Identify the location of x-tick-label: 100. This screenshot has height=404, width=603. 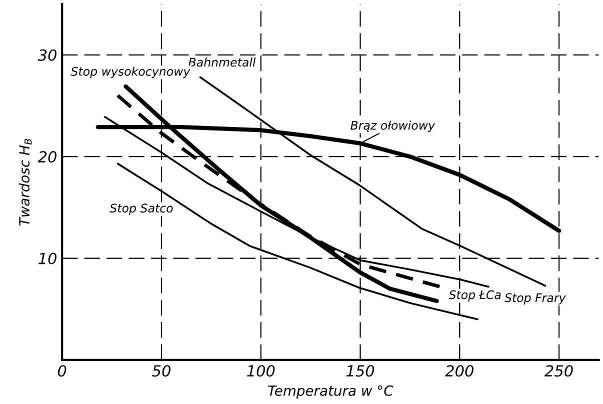
(261, 371).